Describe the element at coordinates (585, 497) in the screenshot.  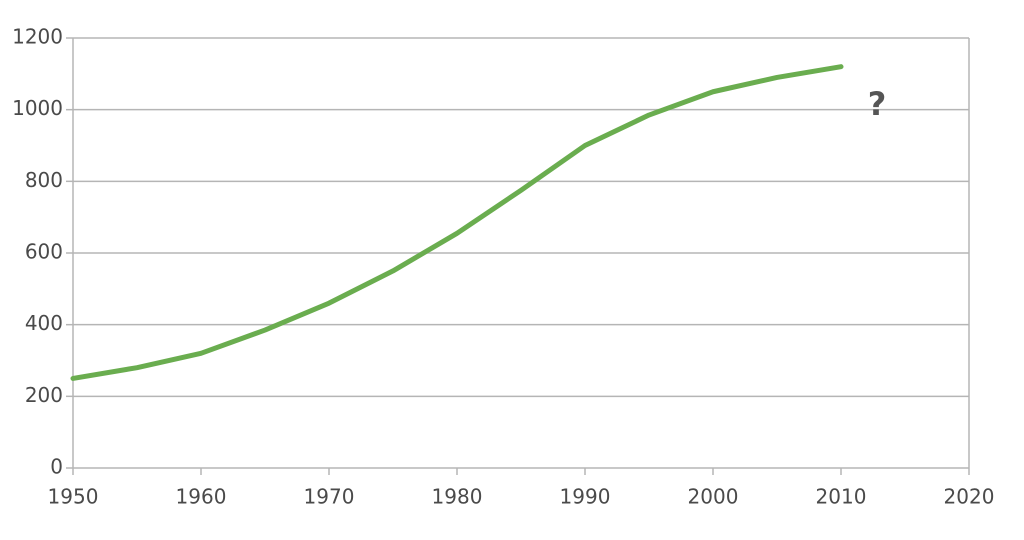
I see `x-tick-label: 1990` at that location.